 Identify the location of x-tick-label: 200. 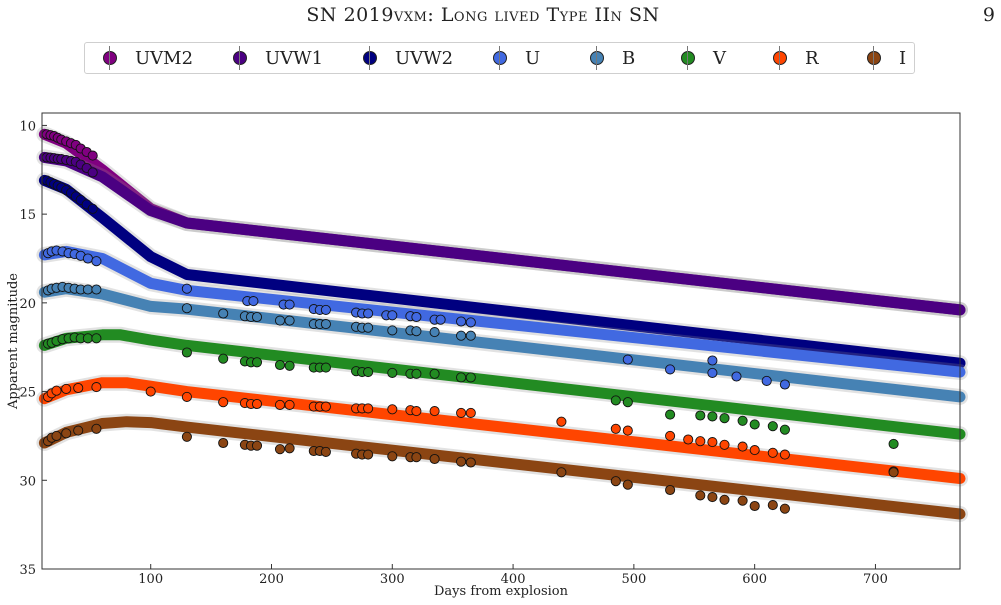
(271, 579).